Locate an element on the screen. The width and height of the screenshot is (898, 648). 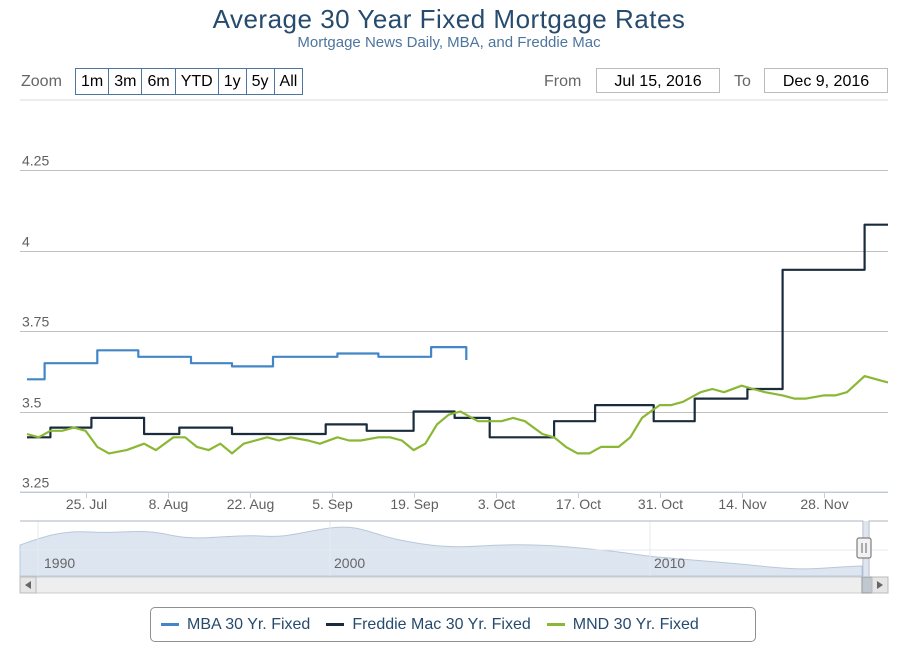
navigator-selected-range is located at coordinates (866, 548).